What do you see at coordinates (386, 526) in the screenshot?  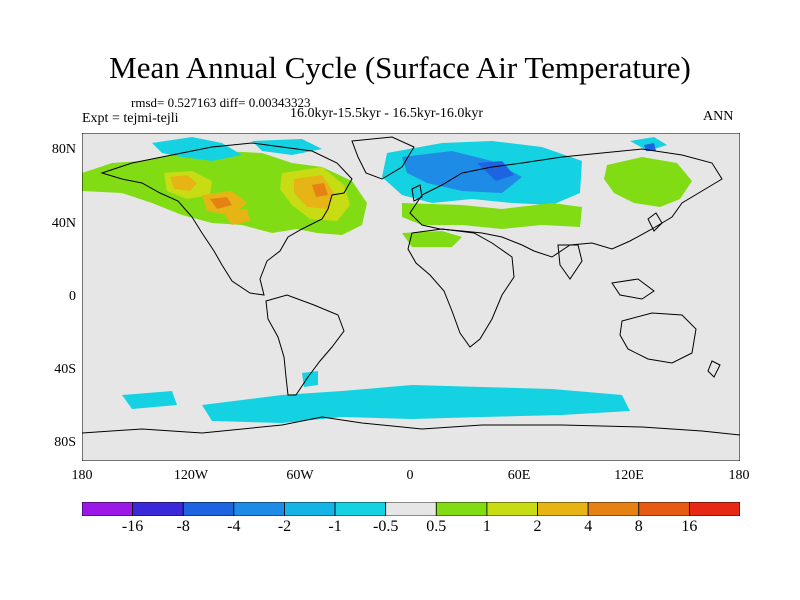 I see `colorbar-label: -0.5` at bounding box center [386, 526].